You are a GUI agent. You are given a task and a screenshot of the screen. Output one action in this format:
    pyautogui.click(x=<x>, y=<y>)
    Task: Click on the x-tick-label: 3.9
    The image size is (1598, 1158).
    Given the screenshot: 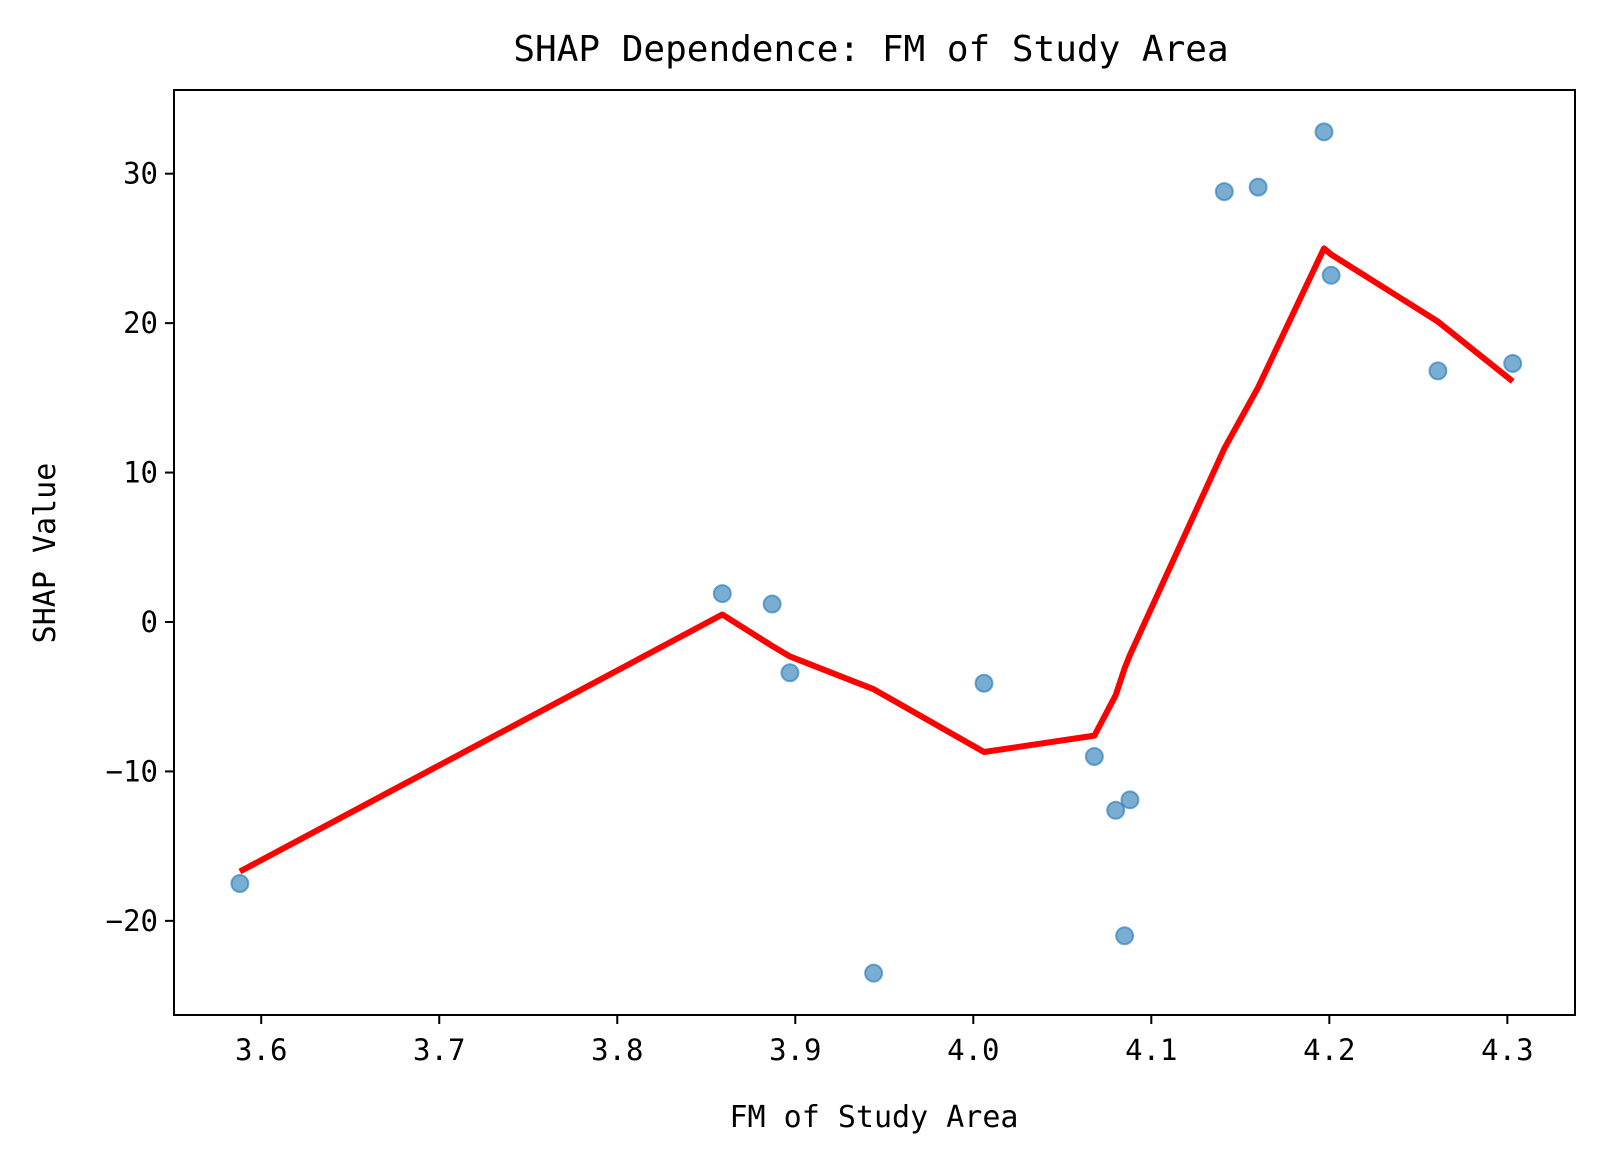 What is the action you would take?
    pyautogui.click(x=795, y=1050)
    